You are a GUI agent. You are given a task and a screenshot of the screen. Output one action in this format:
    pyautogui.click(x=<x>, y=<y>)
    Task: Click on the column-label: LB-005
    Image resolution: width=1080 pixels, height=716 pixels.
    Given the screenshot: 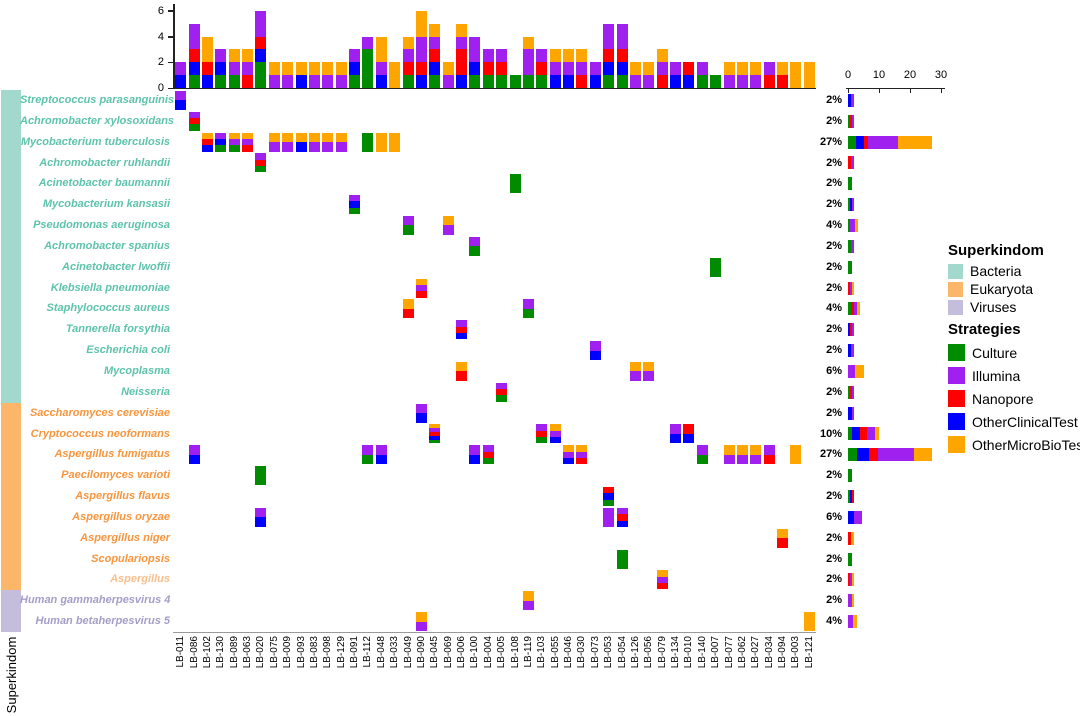 What is the action you would take?
    pyautogui.click(x=502, y=652)
    